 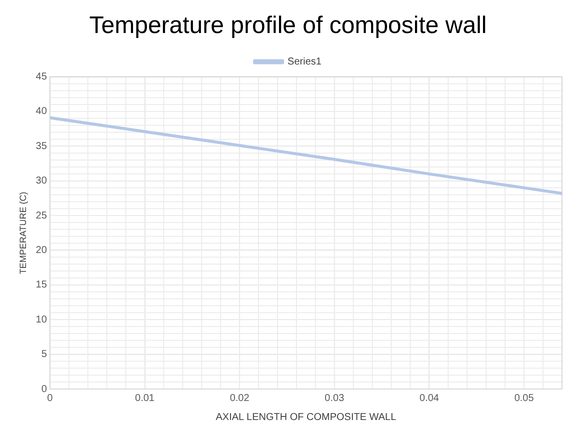 I want to click on x-tick-label: 0.03, so click(x=334, y=398).